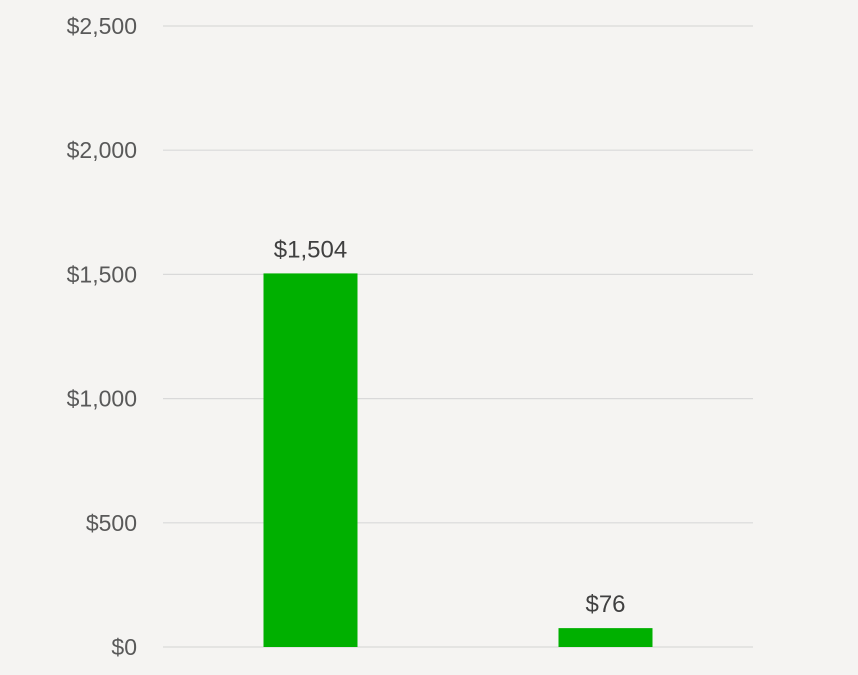  I want to click on y-tick-label-4: $2,000, so click(102, 150).